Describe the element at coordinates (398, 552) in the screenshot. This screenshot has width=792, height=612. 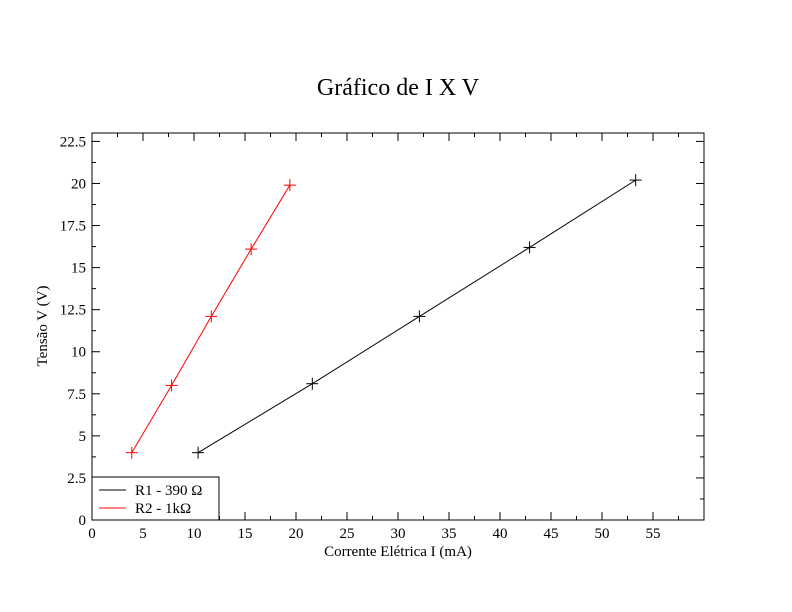
I see `x-axis-label: Corrente Elétrica I (mA)` at that location.